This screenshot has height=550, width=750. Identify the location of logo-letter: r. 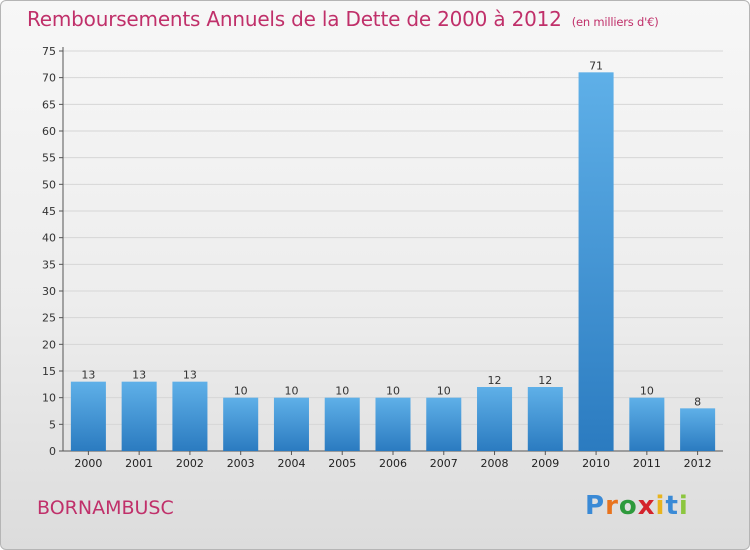
(612, 506).